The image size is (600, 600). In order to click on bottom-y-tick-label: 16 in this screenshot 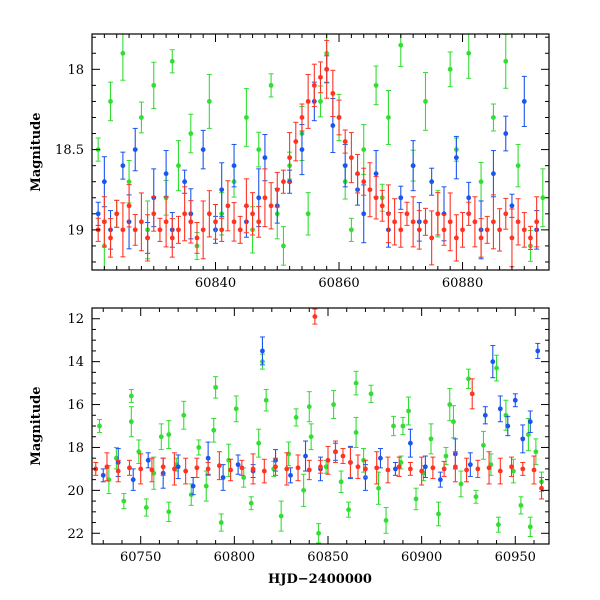, I will do `click(75, 405)`.